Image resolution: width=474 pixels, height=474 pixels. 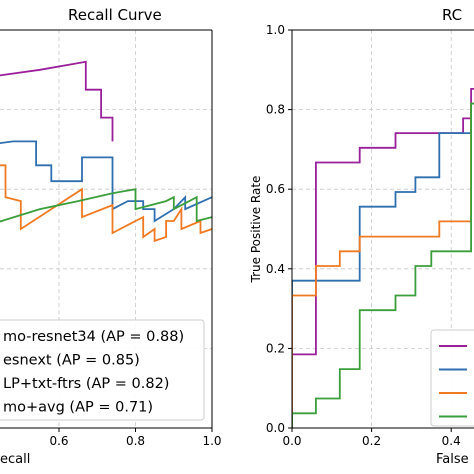 I want to click on pr-chart-title: Recall Curve, so click(x=115, y=15).